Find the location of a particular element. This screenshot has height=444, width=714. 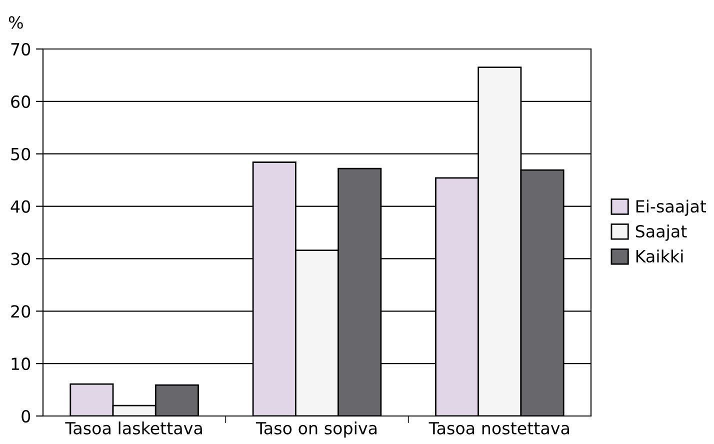

x-tick-label: Tasoa nostettava is located at coordinates (498, 428).